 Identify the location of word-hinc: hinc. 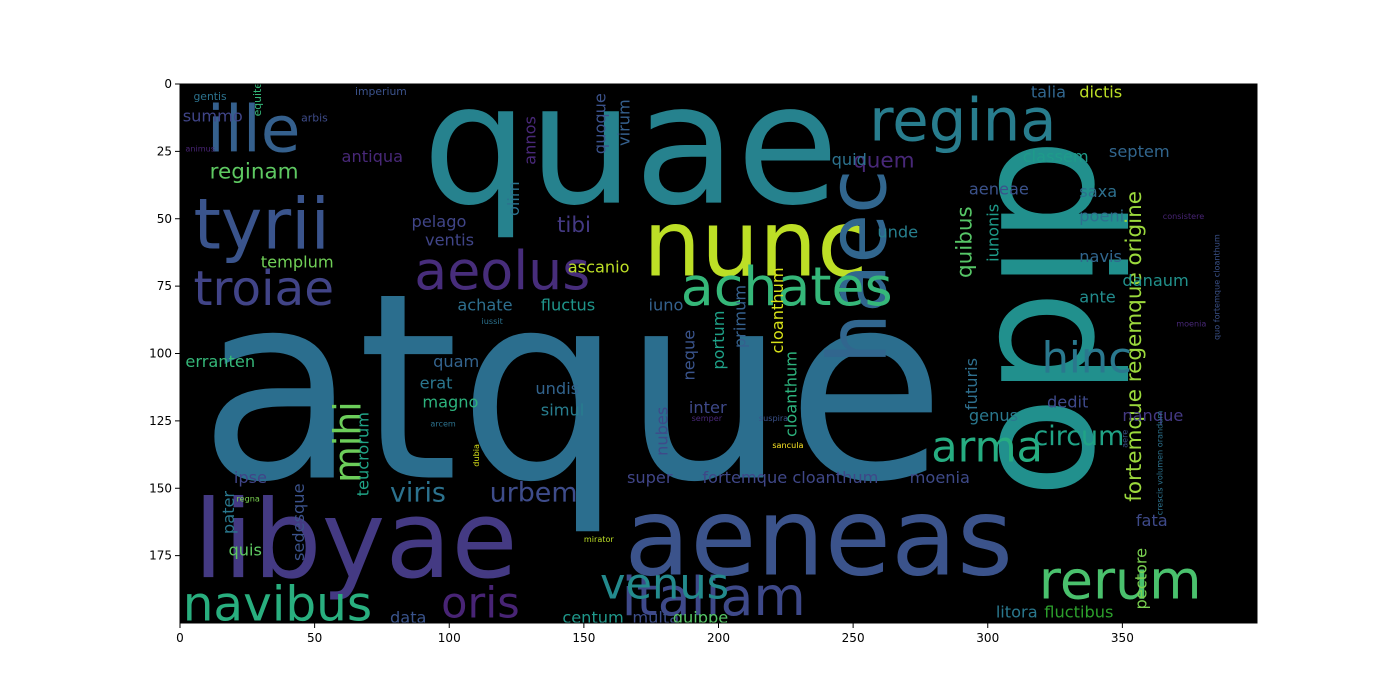
(1087, 358).